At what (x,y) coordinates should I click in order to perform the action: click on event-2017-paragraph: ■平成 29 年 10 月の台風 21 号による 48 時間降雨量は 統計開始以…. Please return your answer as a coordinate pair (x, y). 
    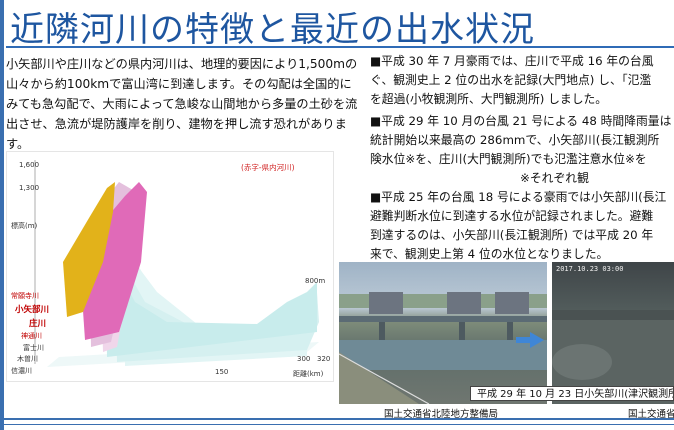
    Looking at the image, I should click on (522, 150).